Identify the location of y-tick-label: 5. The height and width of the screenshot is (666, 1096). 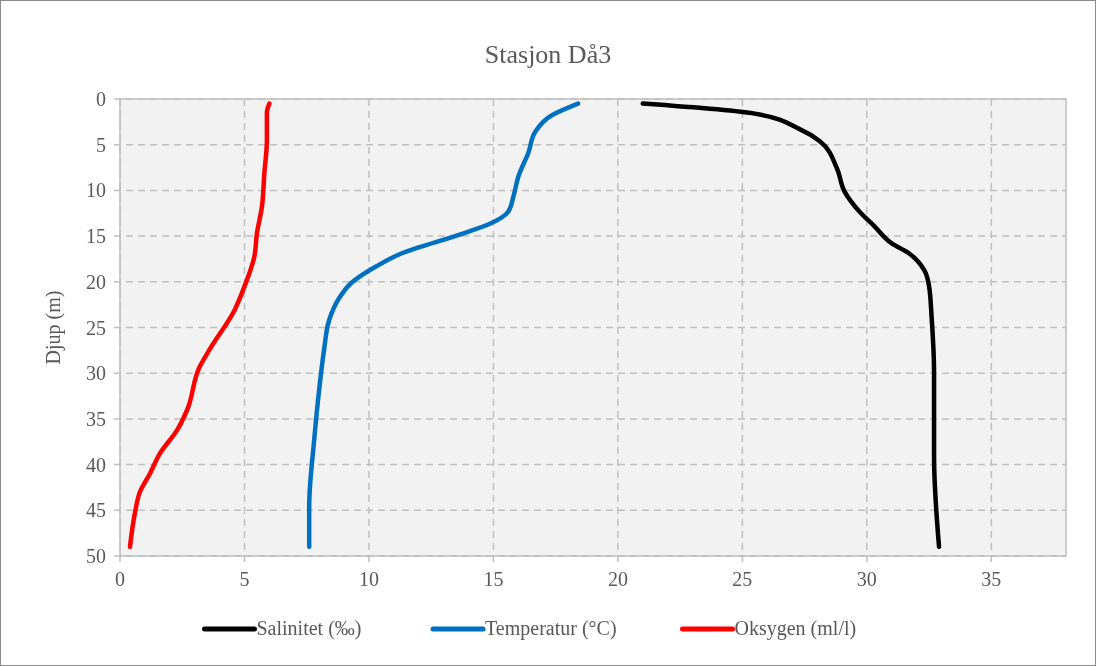
(101, 144).